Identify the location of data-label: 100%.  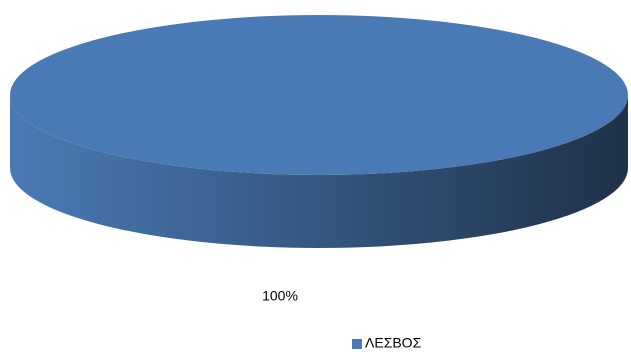
(280, 296).